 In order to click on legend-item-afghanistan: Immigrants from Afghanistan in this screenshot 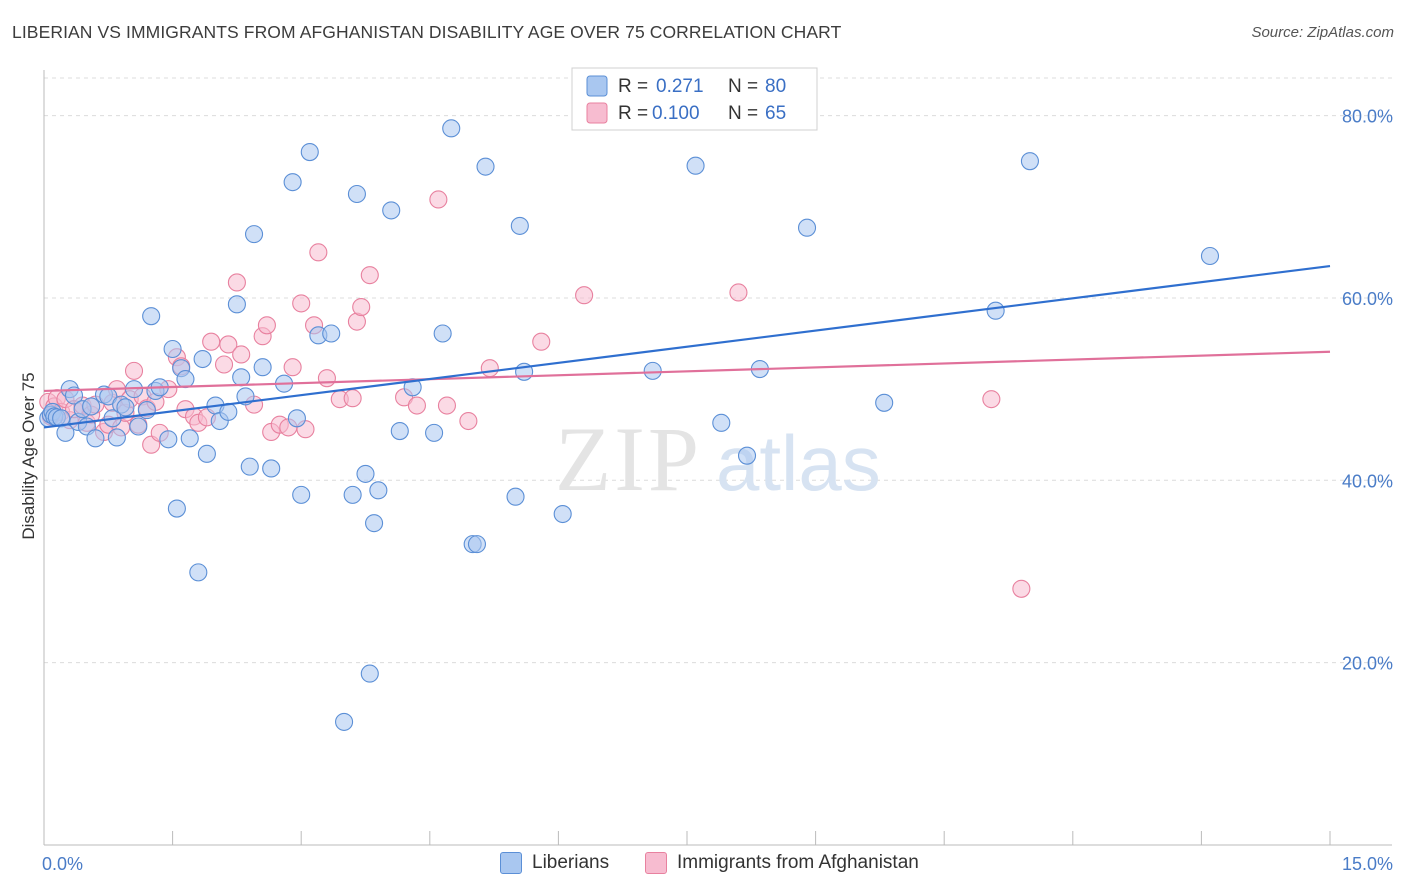, I will do `click(782, 863)`.